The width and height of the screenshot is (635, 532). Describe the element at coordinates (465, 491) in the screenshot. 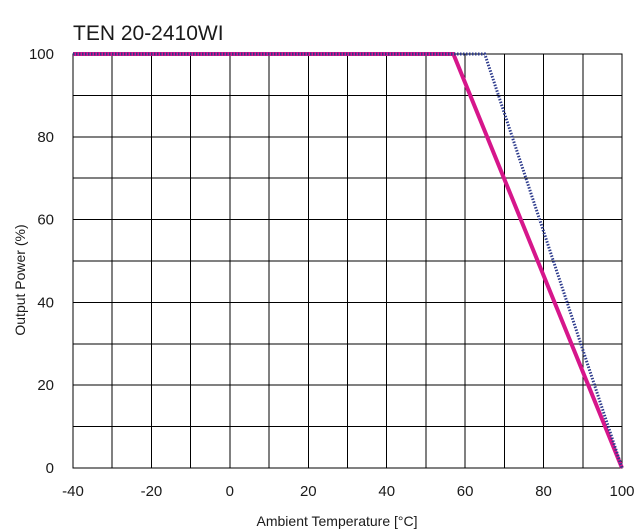

I see `x-tick-label: 60` at that location.